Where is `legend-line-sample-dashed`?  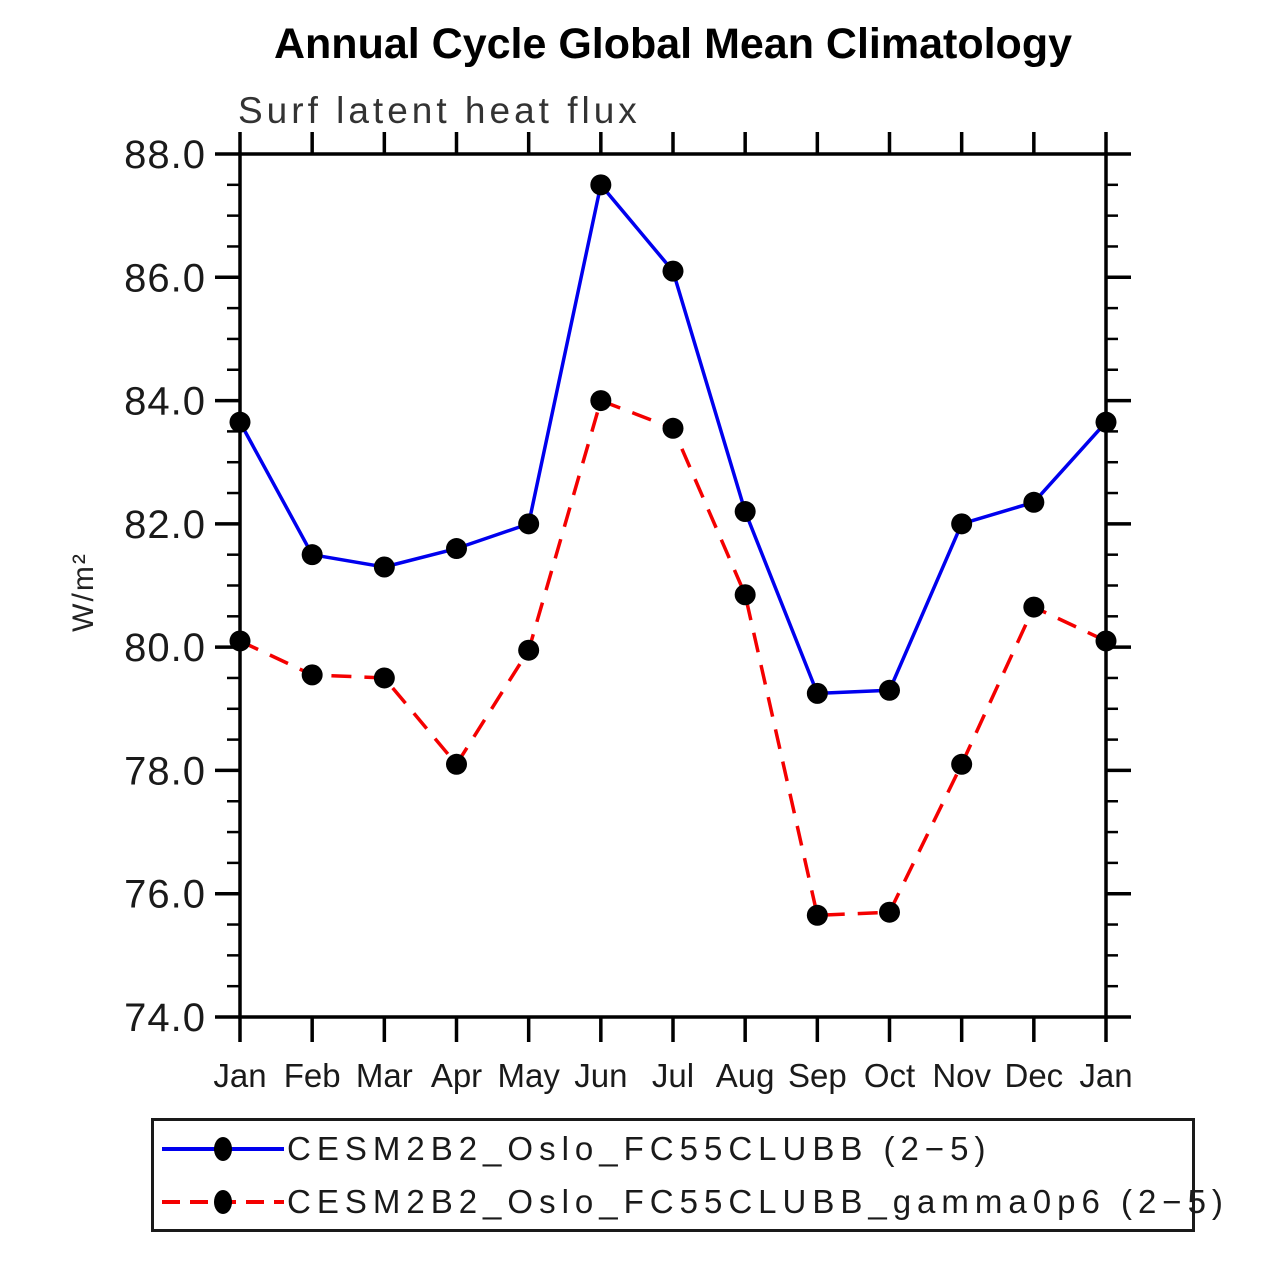 legend-line-sample-dashed is located at coordinates (223, 1202).